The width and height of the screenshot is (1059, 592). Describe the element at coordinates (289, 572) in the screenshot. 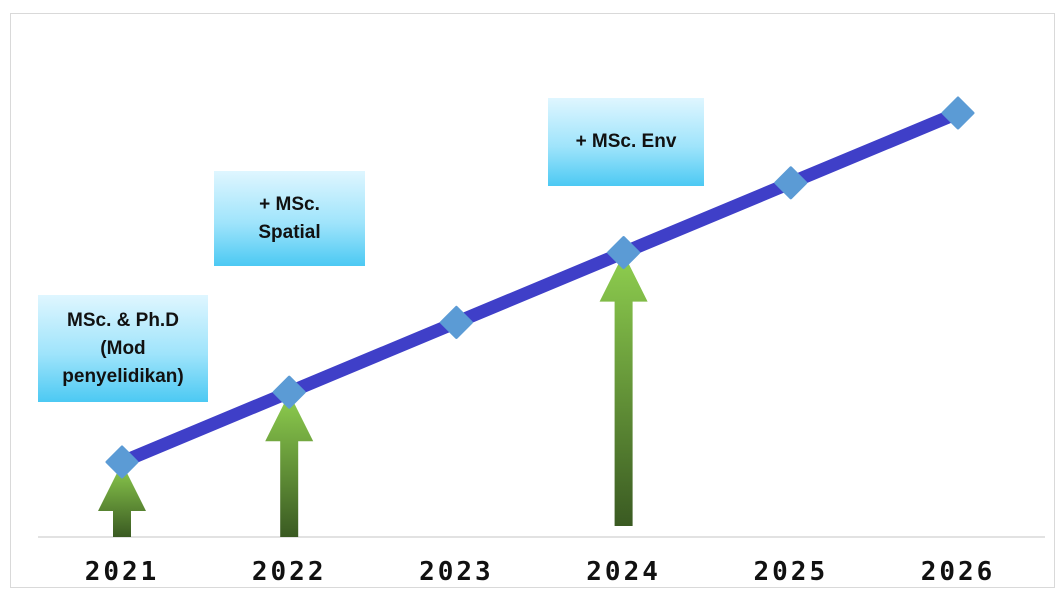

I see `x-tick-2022: 2022` at that location.